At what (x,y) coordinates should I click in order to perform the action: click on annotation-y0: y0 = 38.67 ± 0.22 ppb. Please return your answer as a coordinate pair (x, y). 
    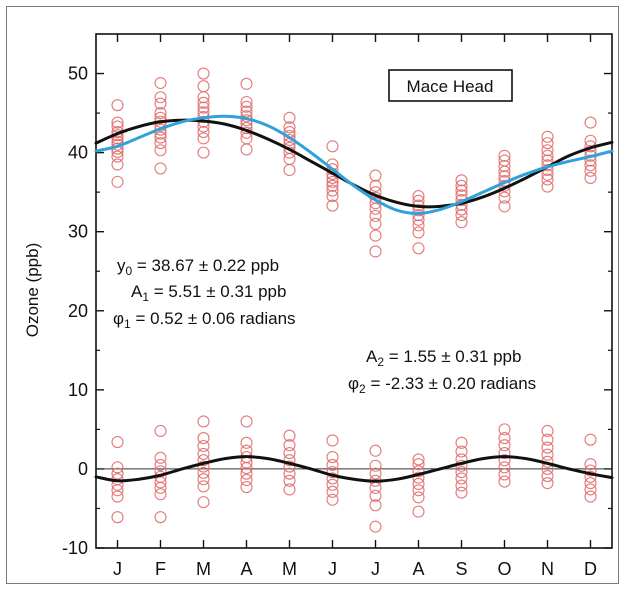
    Looking at the image, I should click on (198, 267).